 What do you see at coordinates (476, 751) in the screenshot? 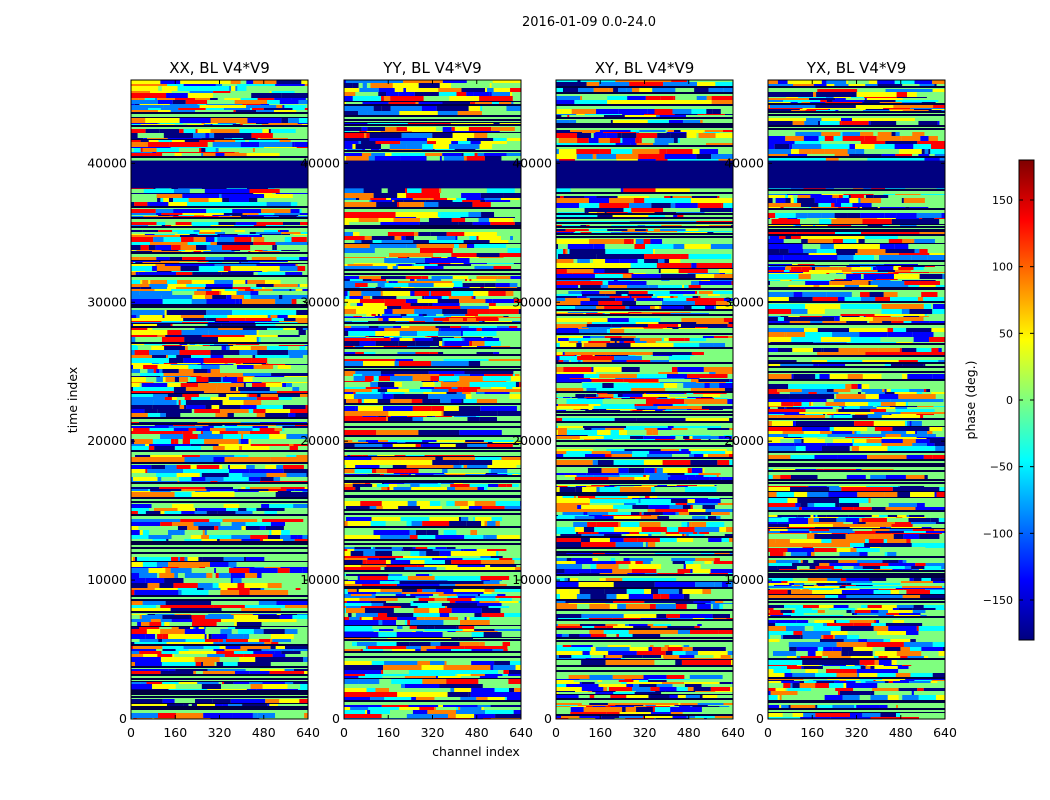
I see `x-axis-label: channel index` at bounding box center [476, 751].